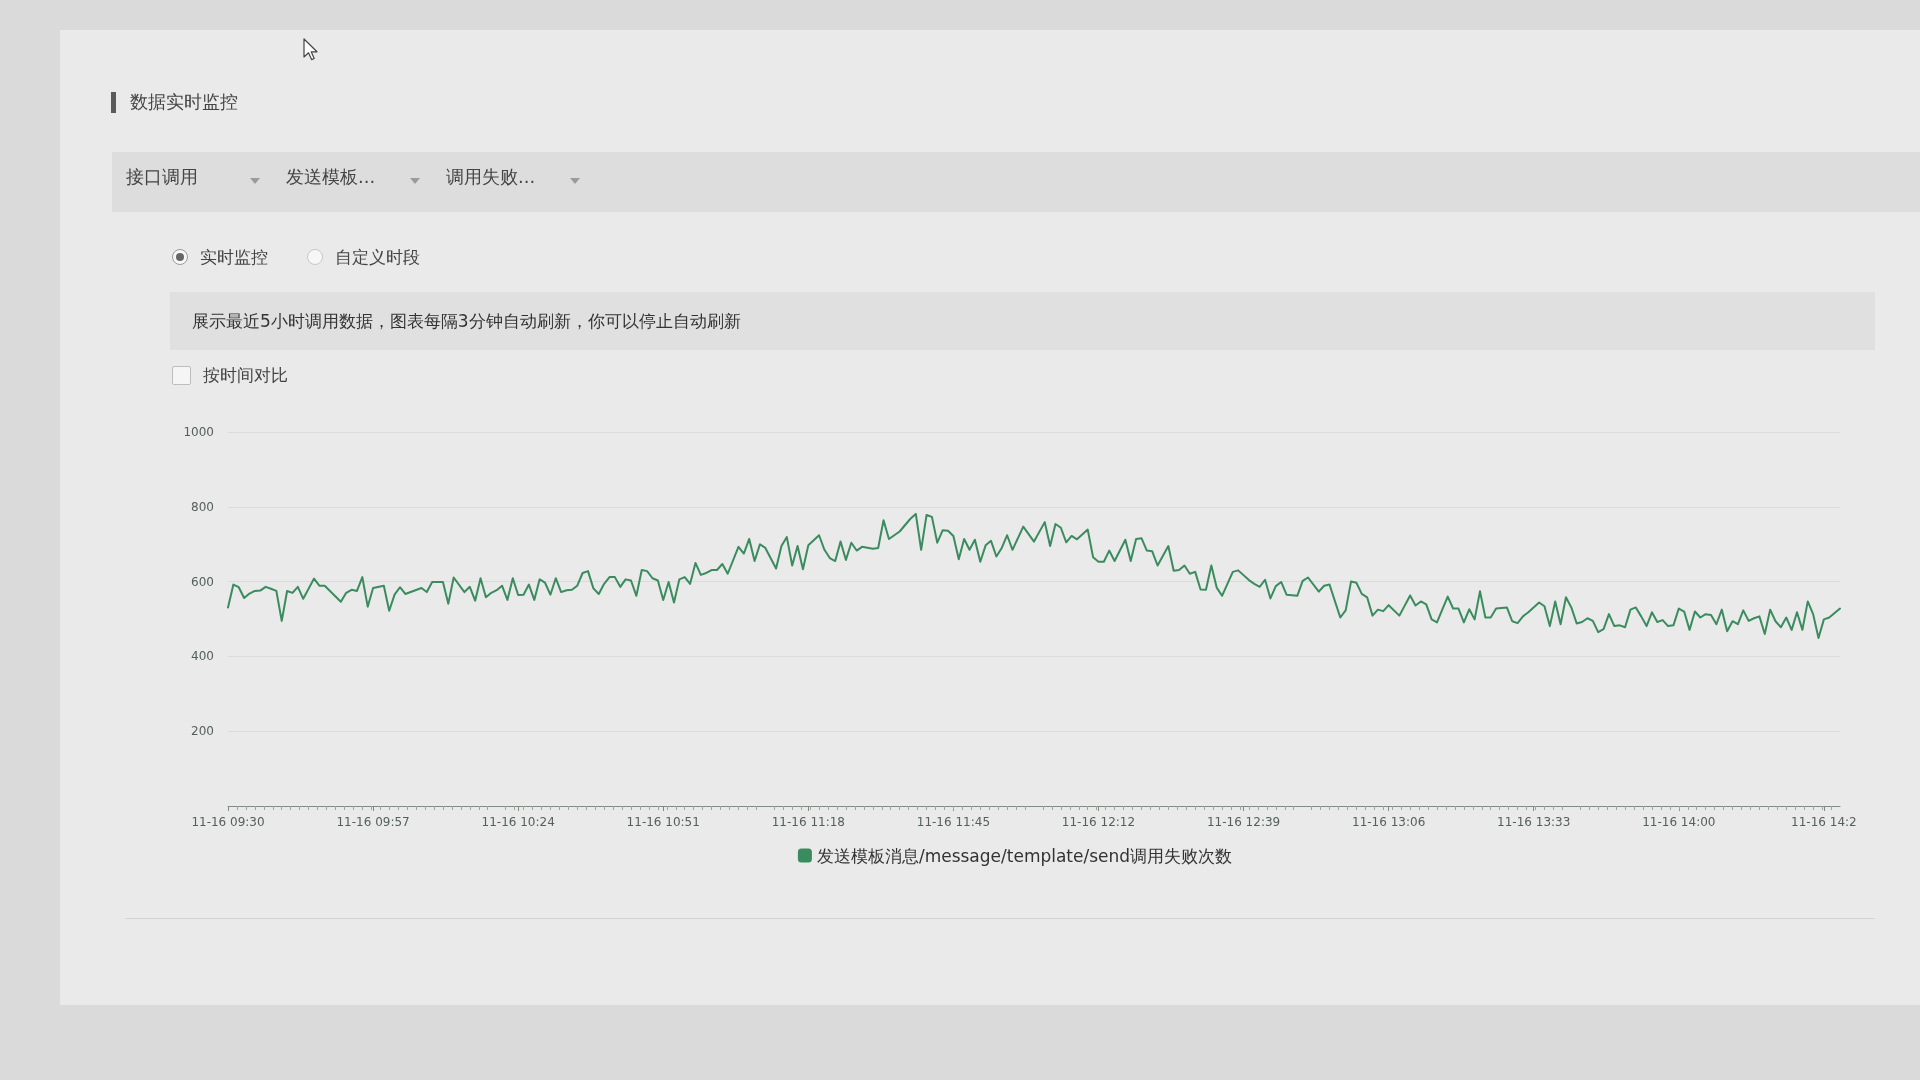 The height and width of the screenshot is (1080, 1920). What do you see at coordinates (373, 822) in the screenshot?
I see `x-tick-label: 11-16 09:57` at bounding box center [373, 822].